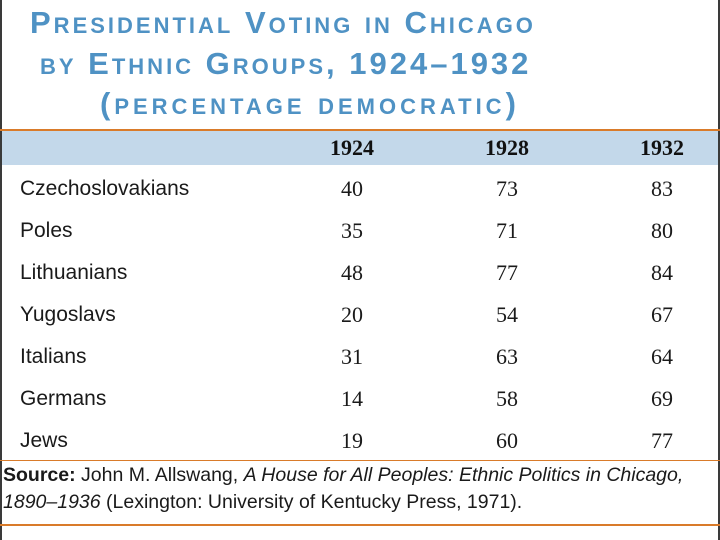 The width and height of the screenshot is (720, 540). Describe the element at coordinates (360, 130) in the screenshot. I see `top-rule` at that location.